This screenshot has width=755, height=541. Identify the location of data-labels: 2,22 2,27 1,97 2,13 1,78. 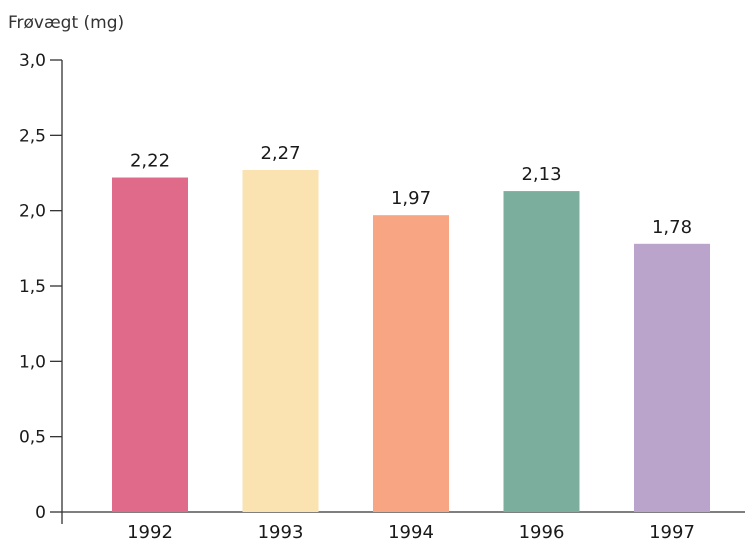
(411, 190).